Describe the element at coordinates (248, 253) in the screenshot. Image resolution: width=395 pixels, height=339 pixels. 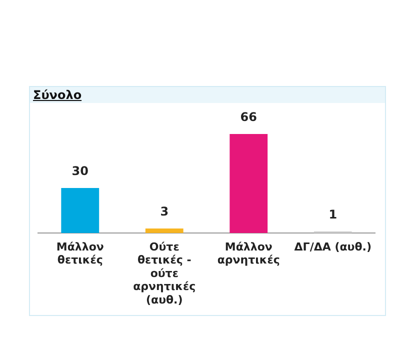
I see `x-tick-label: Μάλλον αρνητικές` at that location.